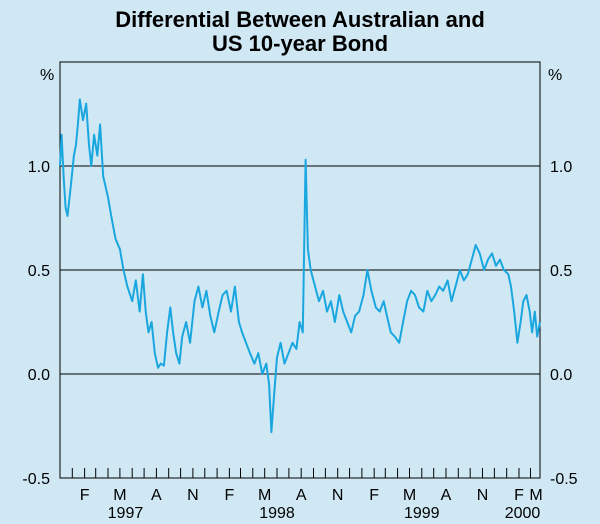 The width and height of the screenshot is (600, 524). What do you see at coordinates (47, 75) in the screenshot?
I see `y-unit-left: %` at bounding box center [47, 75].